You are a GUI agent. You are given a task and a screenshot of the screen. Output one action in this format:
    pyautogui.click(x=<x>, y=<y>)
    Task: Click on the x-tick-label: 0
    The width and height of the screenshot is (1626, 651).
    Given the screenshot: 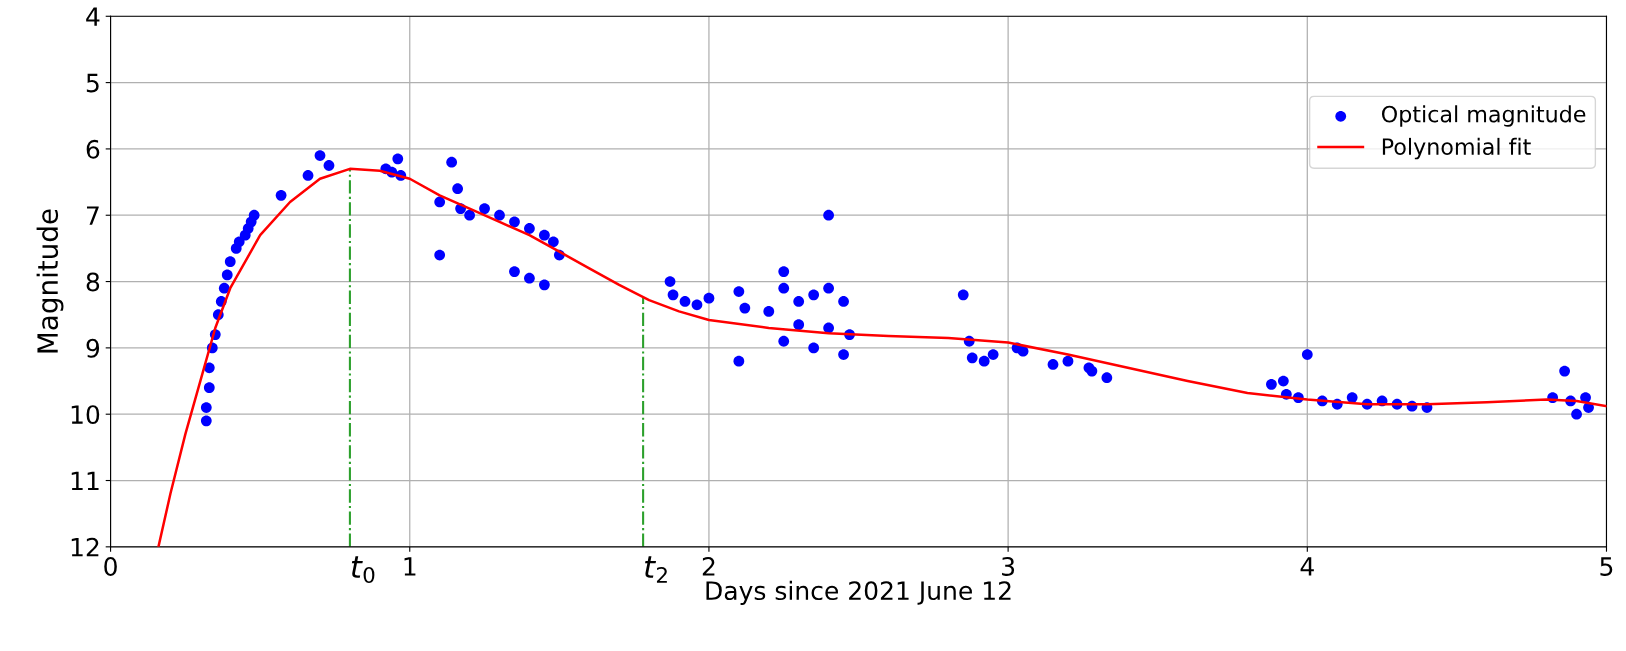 What is the action you would take?
    pyautogui.click(x=110, y=566)
    